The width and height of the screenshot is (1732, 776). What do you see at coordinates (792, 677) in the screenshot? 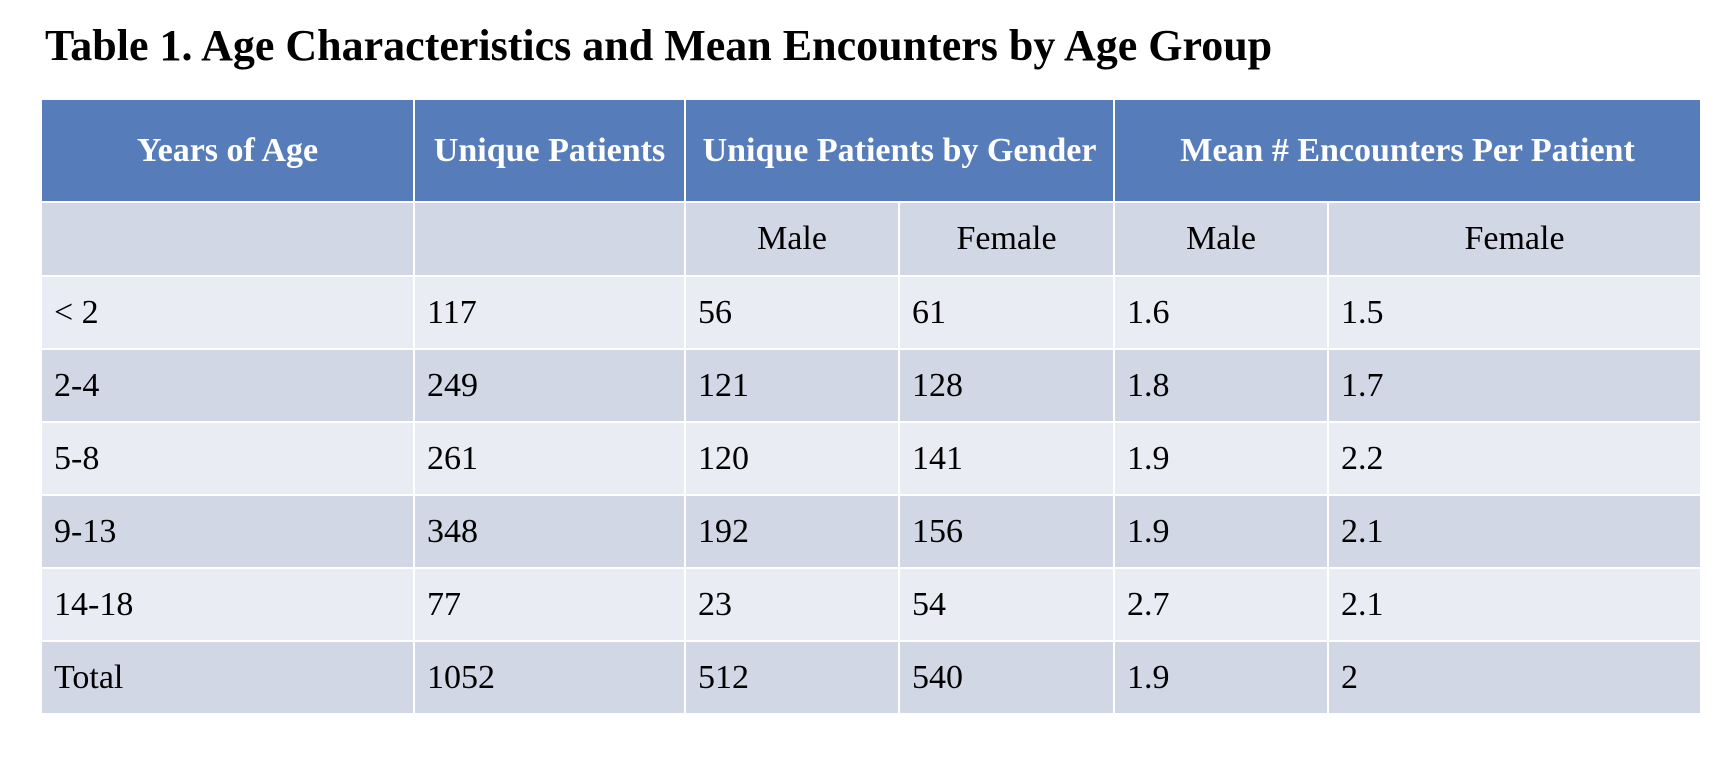
I see `cell-male-patients: 512` at bounding box center [792, 677].